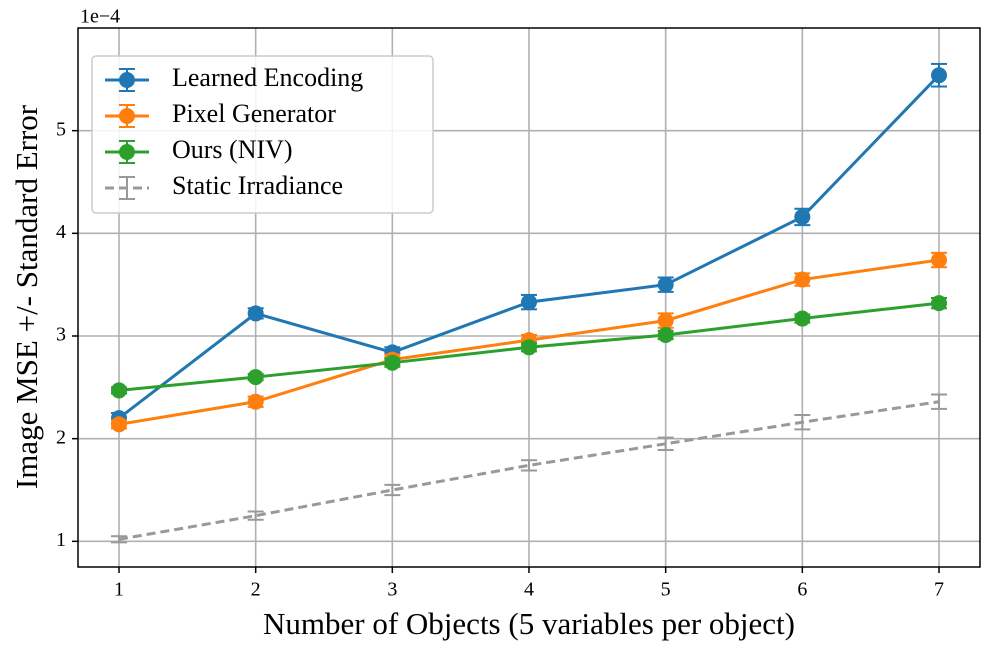 Image resolution: width=997 pixels, height=654 pixels. Describe the element at coordinates (529, 590) in the screenshot. I see `x-tick-label: 4` at that location.